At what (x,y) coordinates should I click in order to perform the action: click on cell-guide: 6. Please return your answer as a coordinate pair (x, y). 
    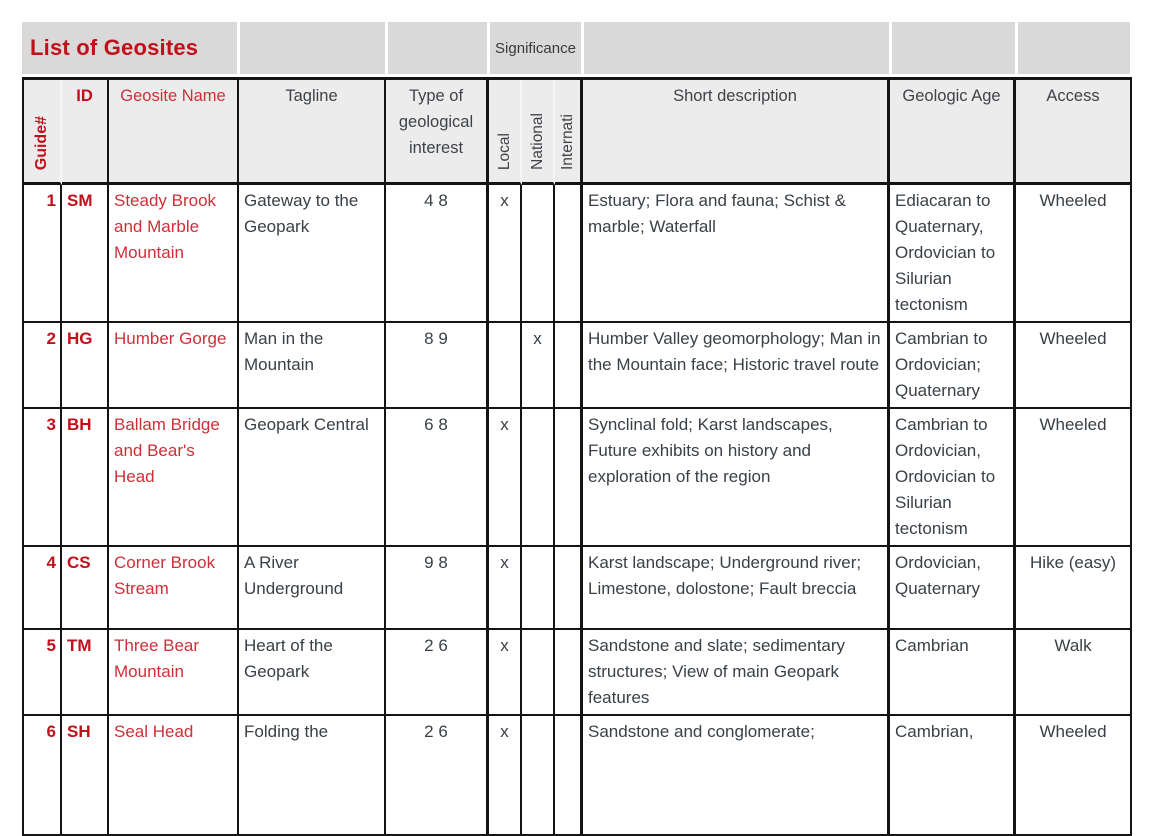
    Looking at the image, I should click on (43, 776).